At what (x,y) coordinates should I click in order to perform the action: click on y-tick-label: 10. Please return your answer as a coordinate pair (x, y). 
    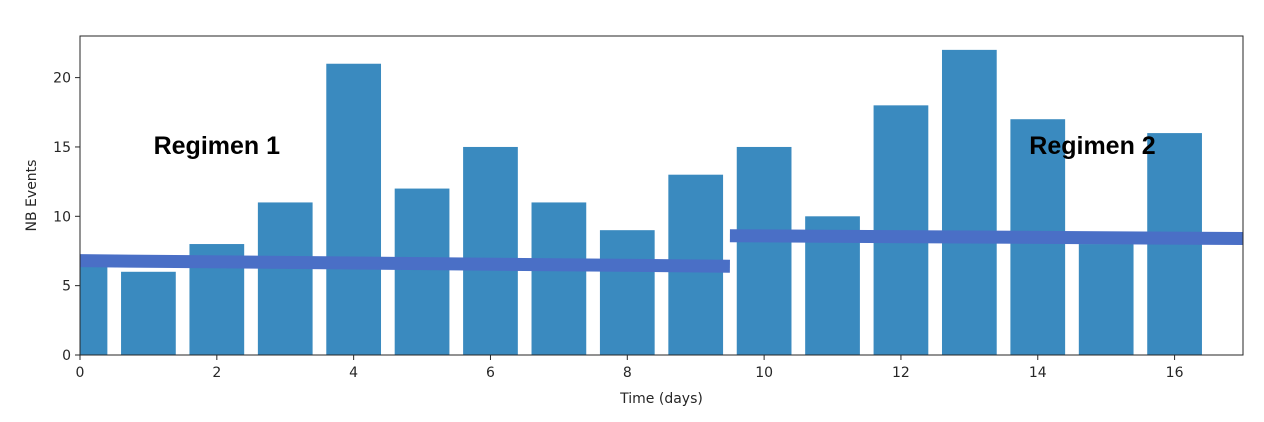
    Looking at the image, I should click on (62, 217).